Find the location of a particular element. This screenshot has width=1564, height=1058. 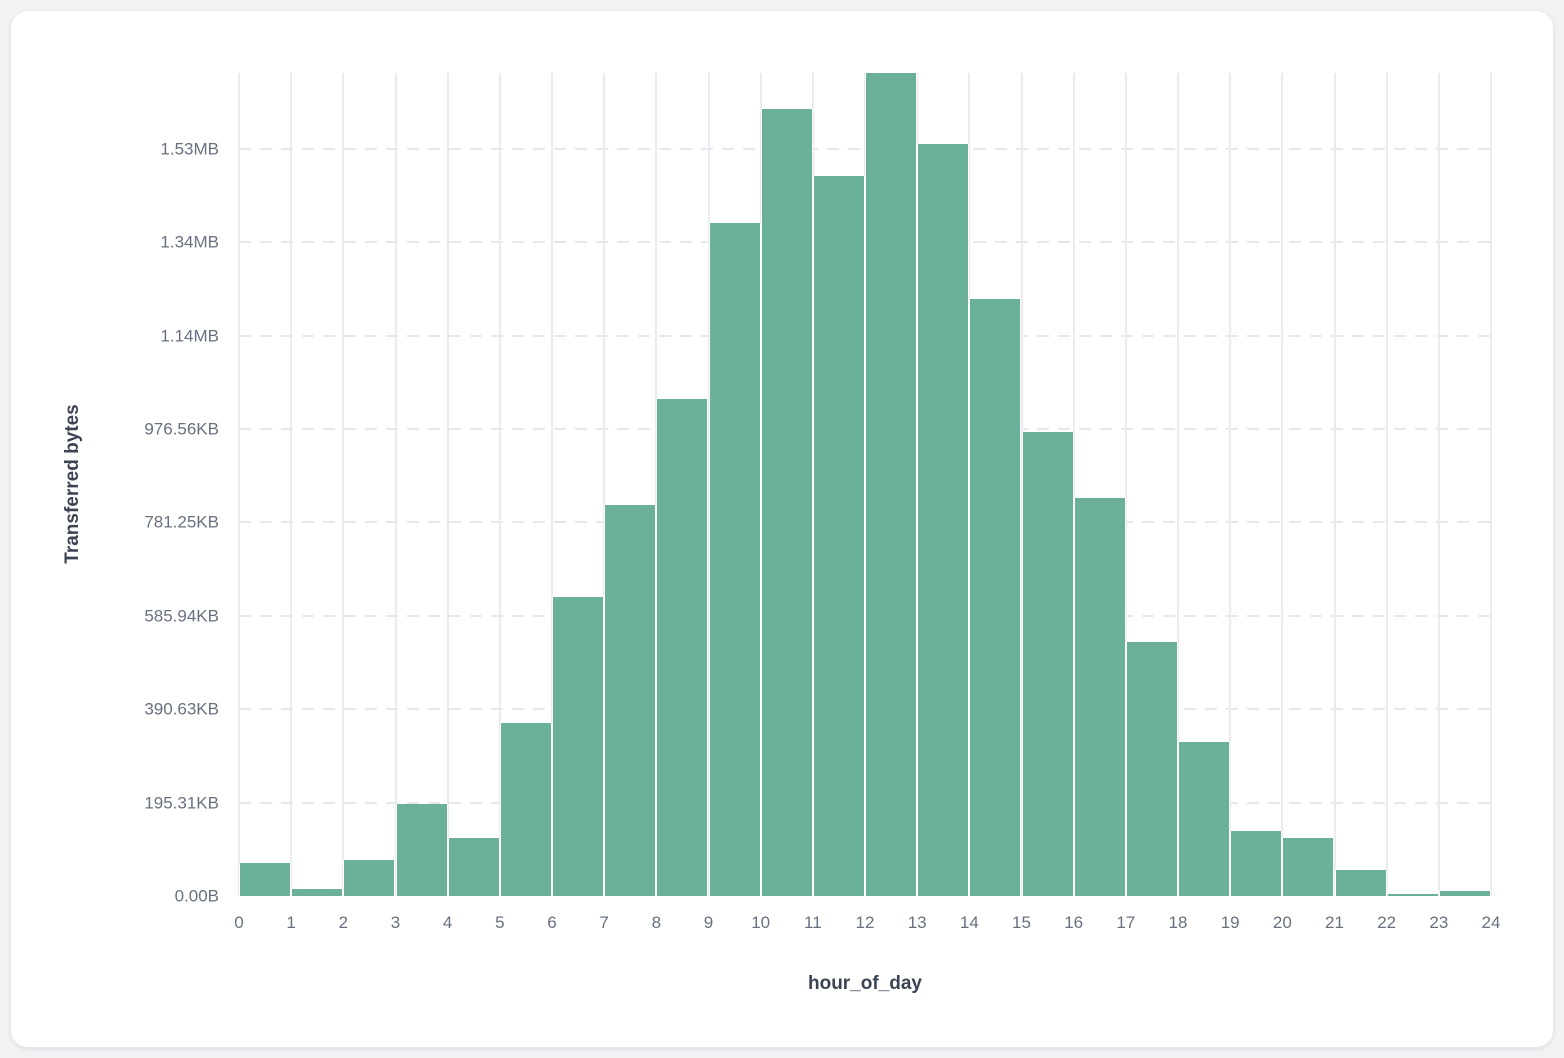

x-tick-label: 18 is located at coordinates (1178, 922).